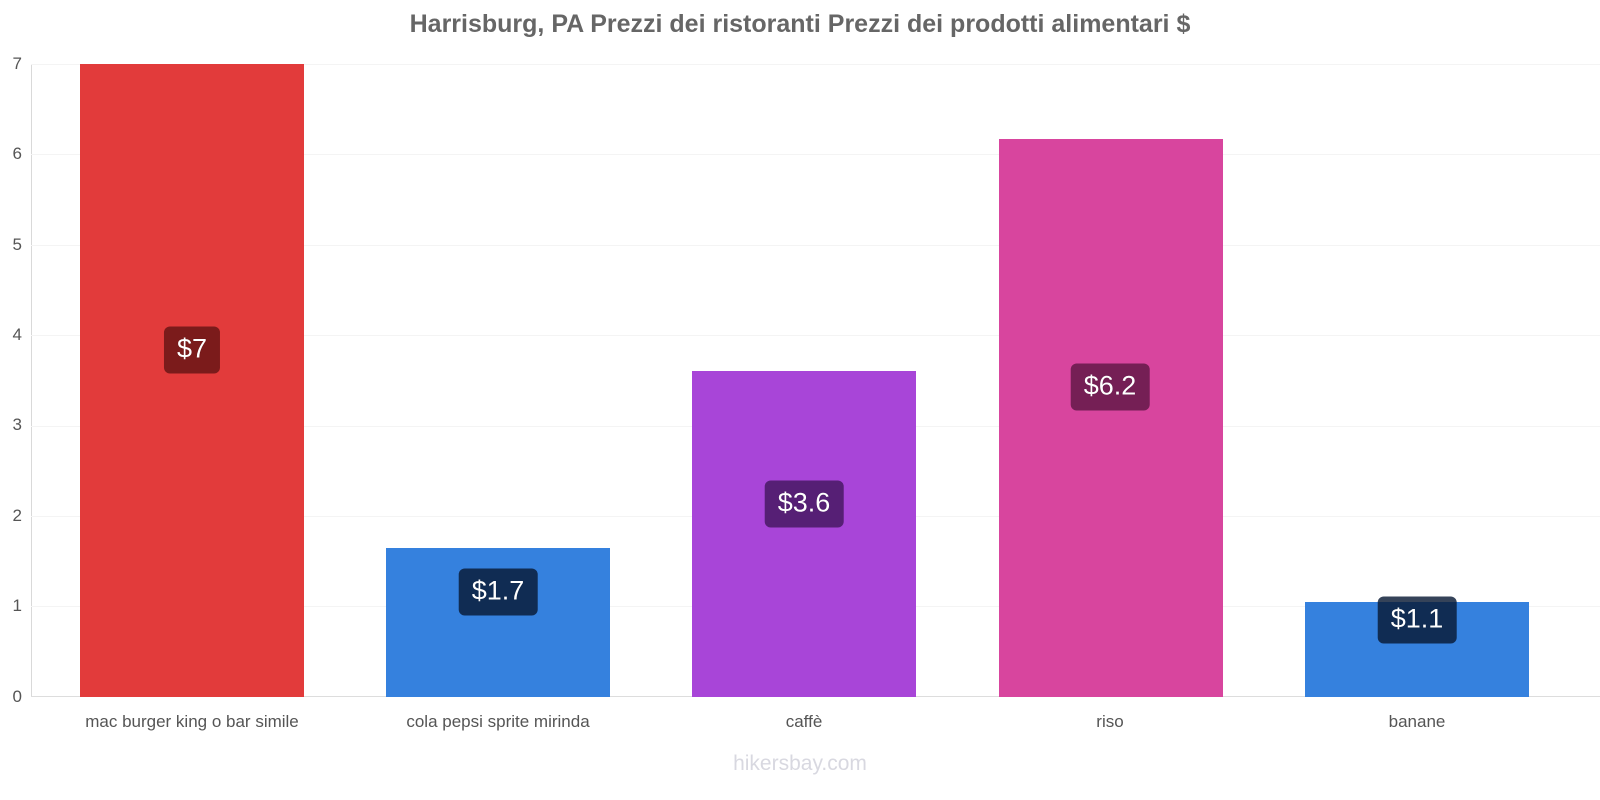 This screenshot has height=800, width=1600. What do you see at coordinates (804, 504) in the screenshot?
I see `value-label-caffe: $3.6` at bounding box center [804, 504].